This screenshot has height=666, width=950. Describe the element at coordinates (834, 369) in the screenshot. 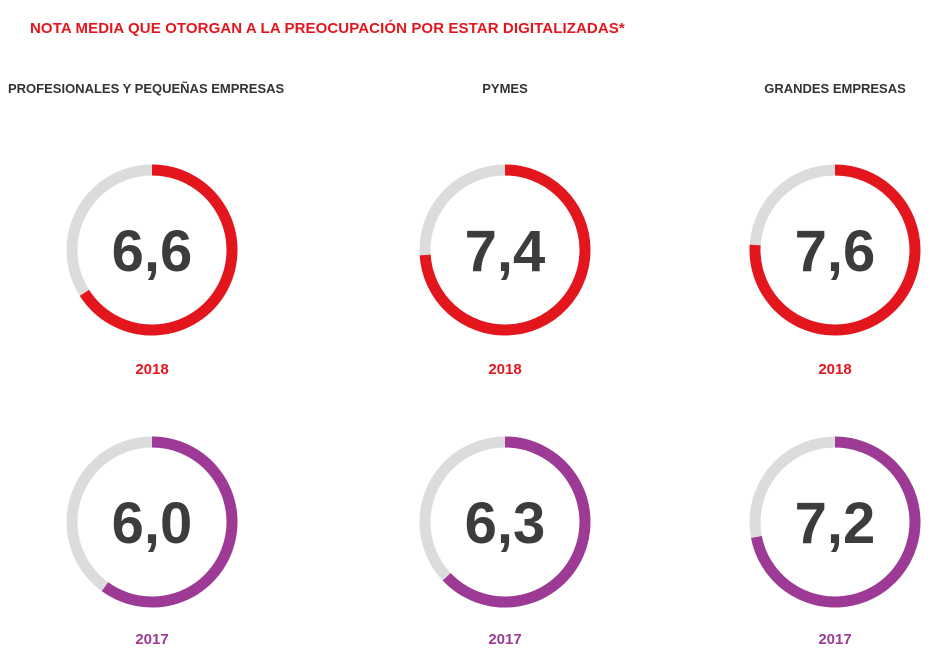

I see `gauge-year-grandes-empresas-2018: 2018` at that location.